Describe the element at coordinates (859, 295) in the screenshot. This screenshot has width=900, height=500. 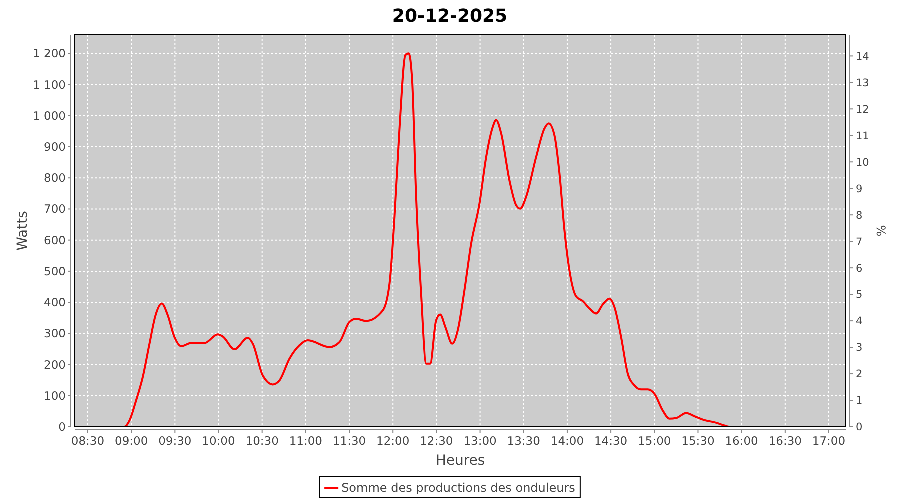
I see `y2-tick-label: 5` at that location.